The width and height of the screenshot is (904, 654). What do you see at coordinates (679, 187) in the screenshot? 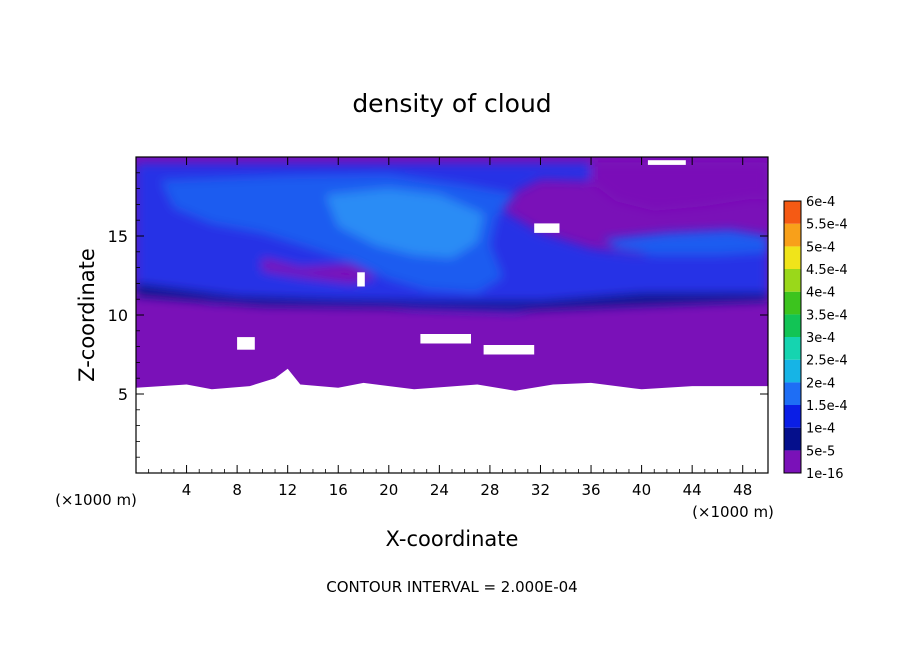
I see `clear-pocket-right` at bounding box center [679, 187].